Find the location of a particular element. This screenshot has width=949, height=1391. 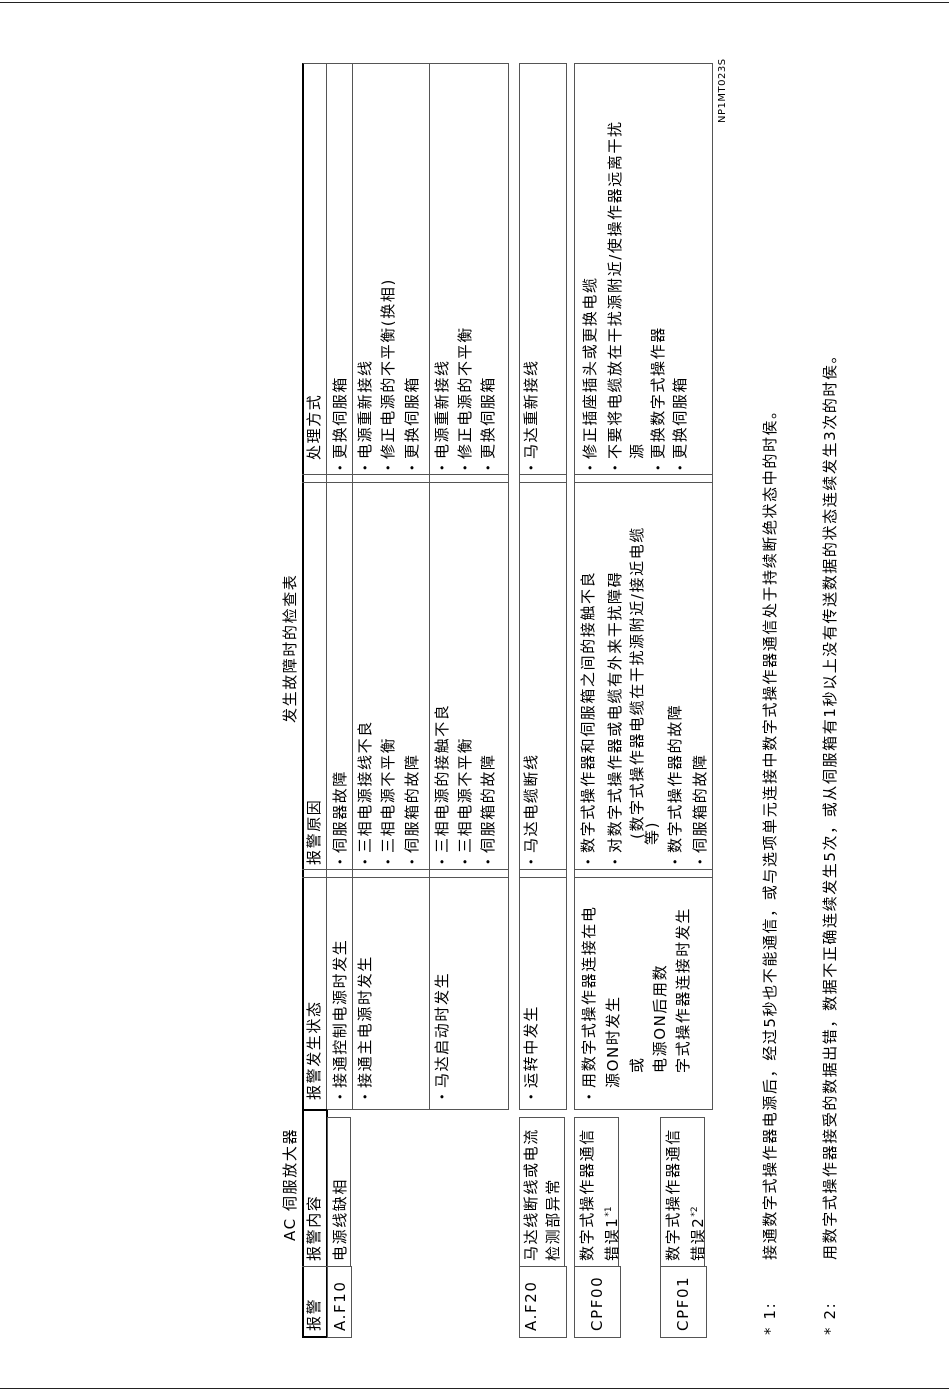

alarm-content: 检测部异常 is located at coordinates (553, 1219).